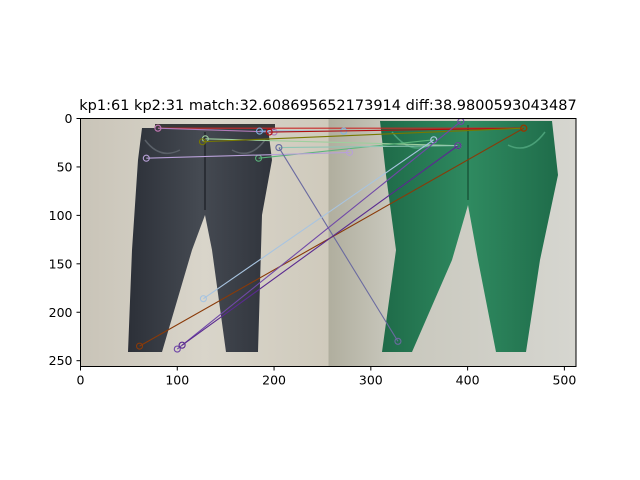 The width and height of the screenshot is (640, 480). What do you see at coordinates (69, 118) in the screenshot?
I see `y-tick-label-0: 0` at bounding box center [69, 118].